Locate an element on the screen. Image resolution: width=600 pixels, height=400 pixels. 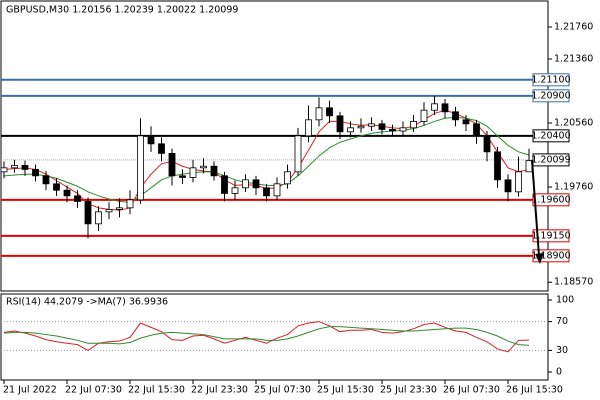
y-tick-label: 70 is located at coordinates (562, 321).